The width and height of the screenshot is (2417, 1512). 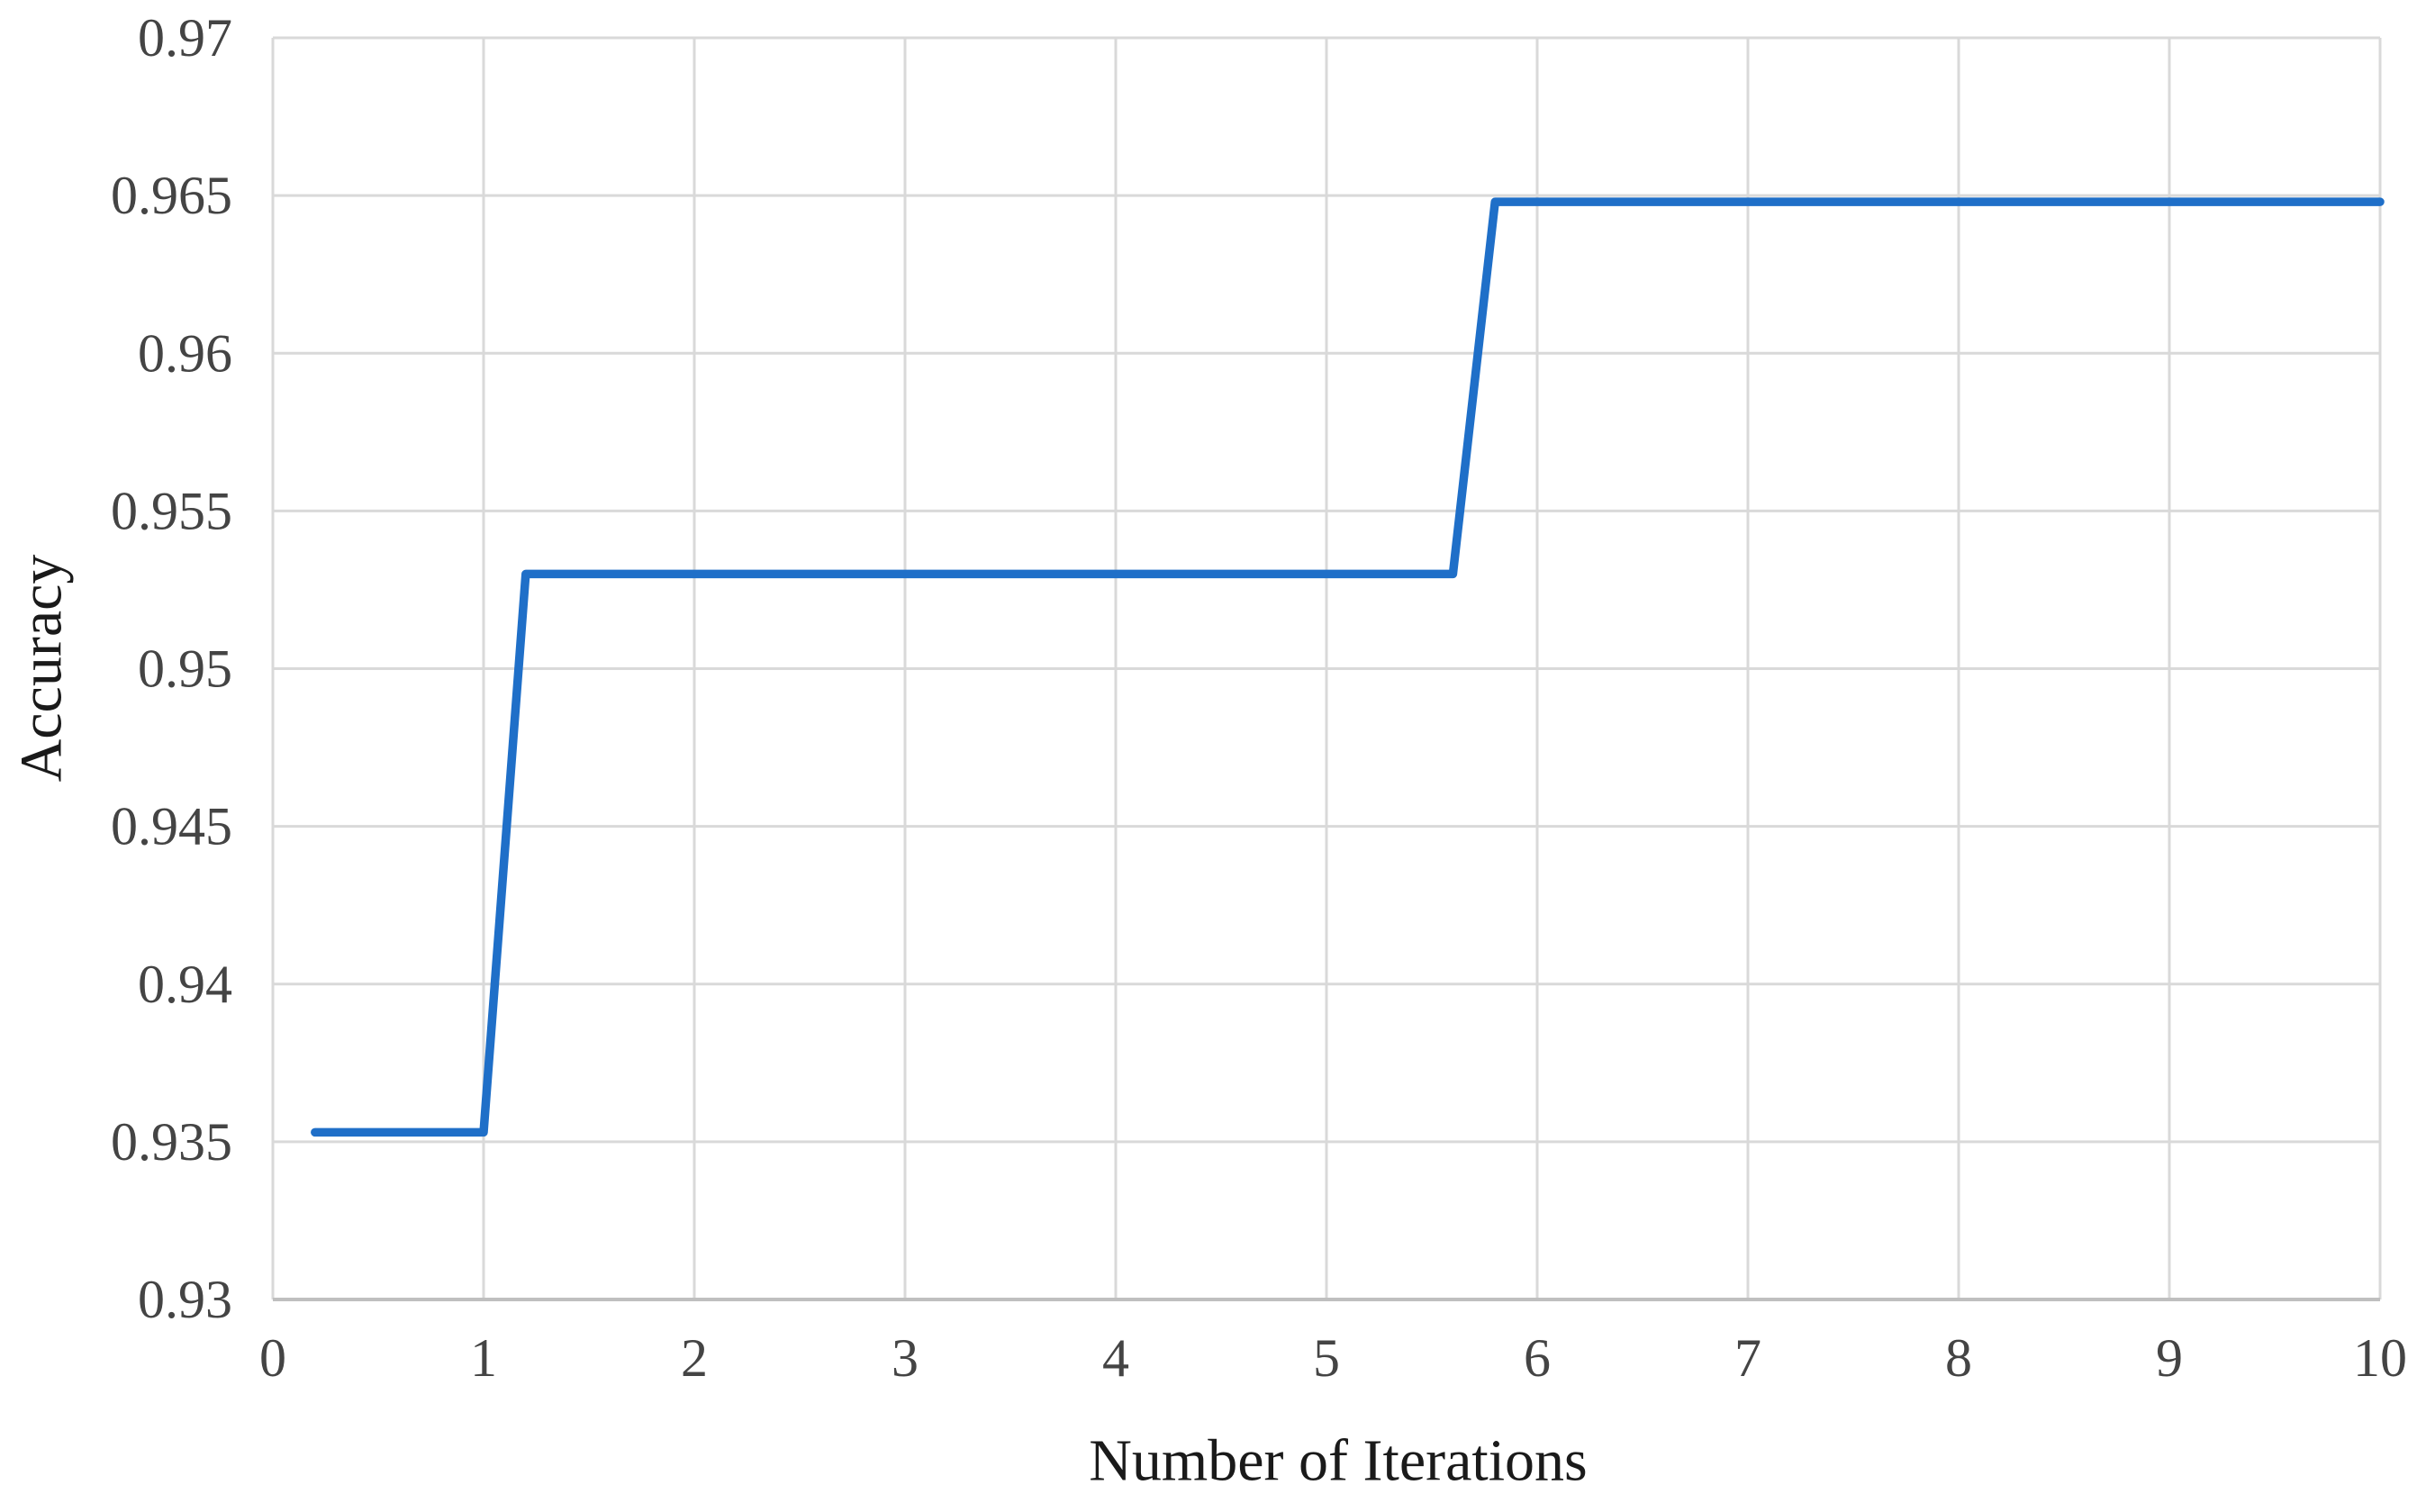 I want to click on x-tick-label: 9, so click(x=2169, y=1358).